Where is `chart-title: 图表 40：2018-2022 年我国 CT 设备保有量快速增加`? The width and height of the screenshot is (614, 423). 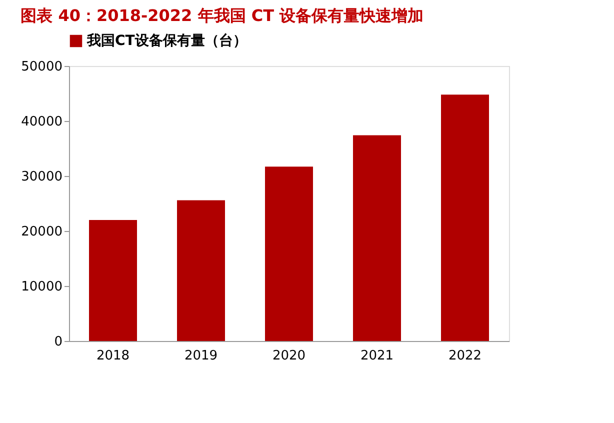 chart-title: 图表 40：2018-2022 年我国 CT 设备保有量快速增加 is located at coordinates (222, 15).